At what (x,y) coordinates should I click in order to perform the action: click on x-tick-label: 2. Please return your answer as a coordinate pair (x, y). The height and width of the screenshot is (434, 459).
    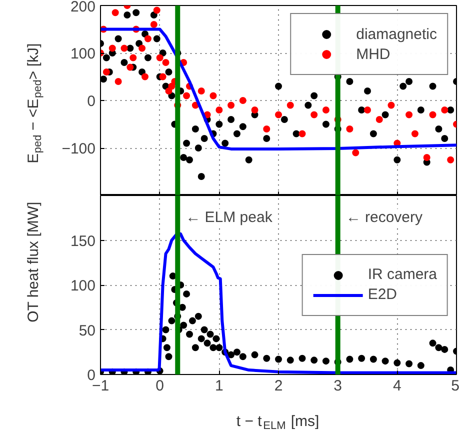
    Looking at the image, I should click on (278, 386).